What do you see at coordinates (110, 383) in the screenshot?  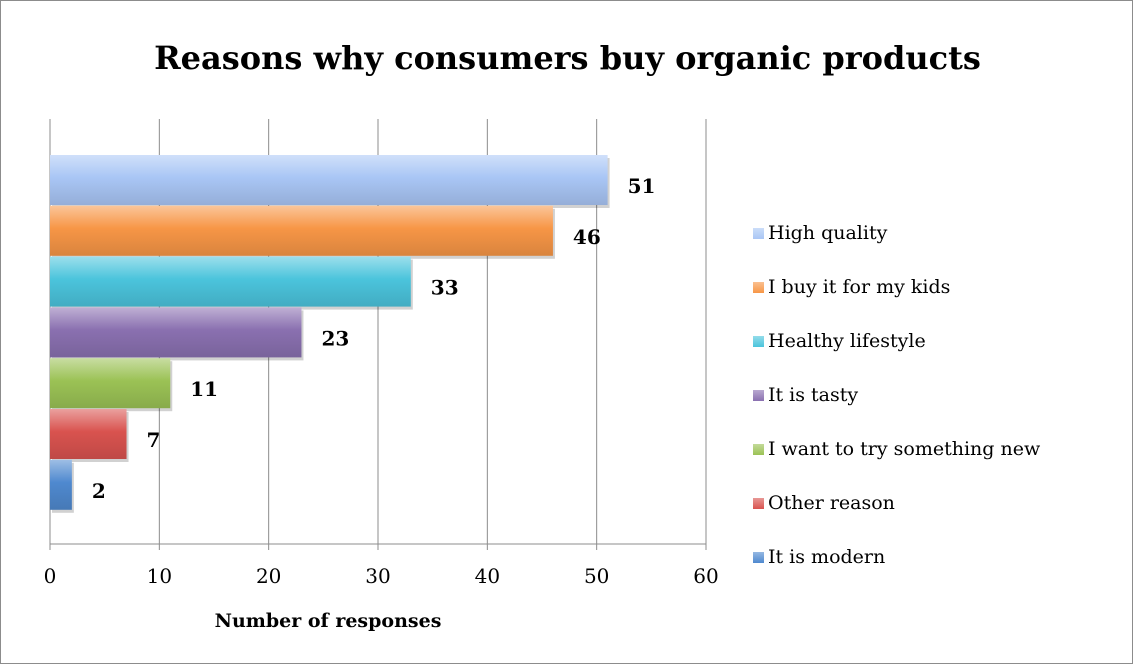 I see `bar-i-want-to-try-something-new` at bounding box center [110, 383].